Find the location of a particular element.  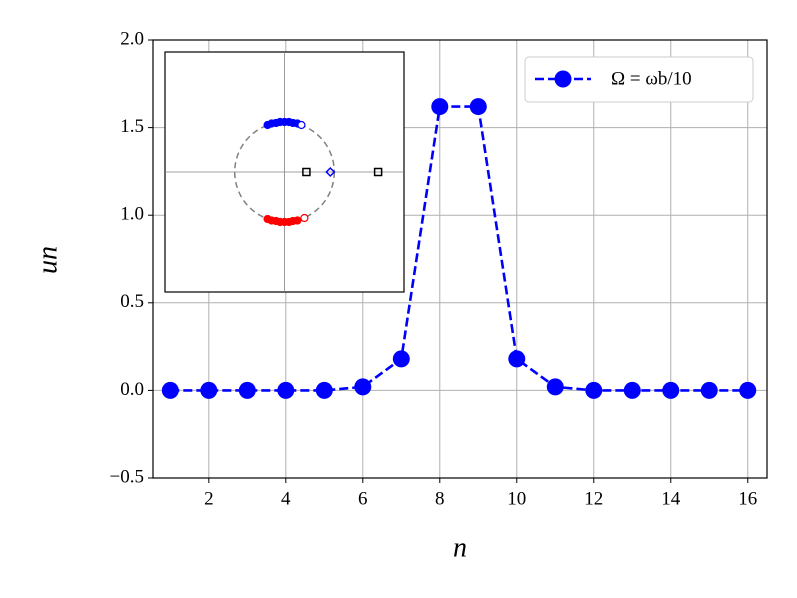

x-tick-label: 8 is located at coordinates (440, 498).